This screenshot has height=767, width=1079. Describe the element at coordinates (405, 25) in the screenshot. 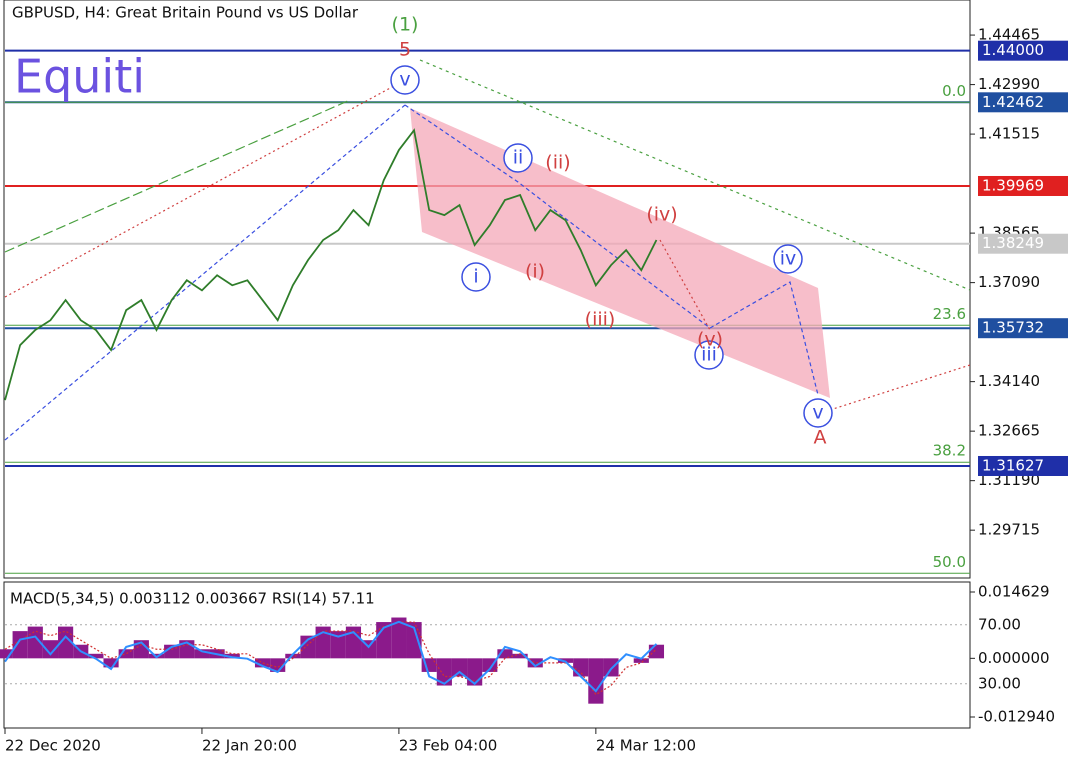

I see `wave-label: (1)` at that location.